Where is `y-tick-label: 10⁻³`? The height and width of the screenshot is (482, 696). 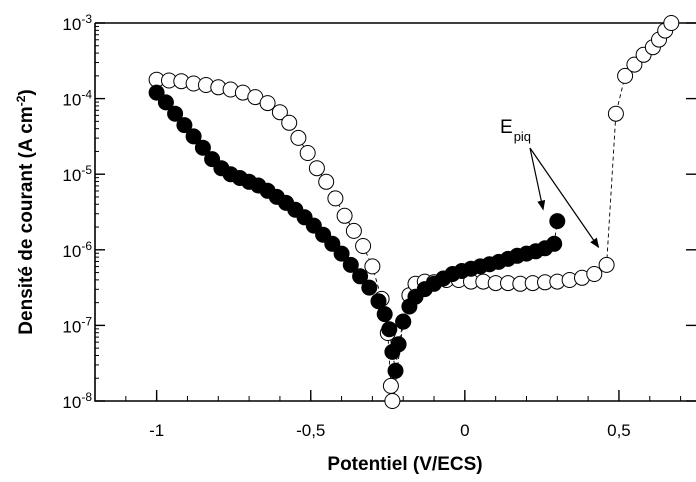 y-tick-label: 10⁻³ is located at coordinates (77, 23).